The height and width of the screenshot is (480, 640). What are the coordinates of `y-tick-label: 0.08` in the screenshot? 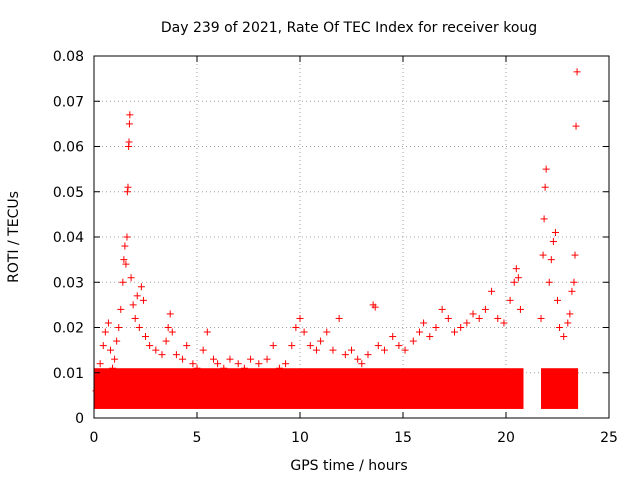 It's located at (68, 57).